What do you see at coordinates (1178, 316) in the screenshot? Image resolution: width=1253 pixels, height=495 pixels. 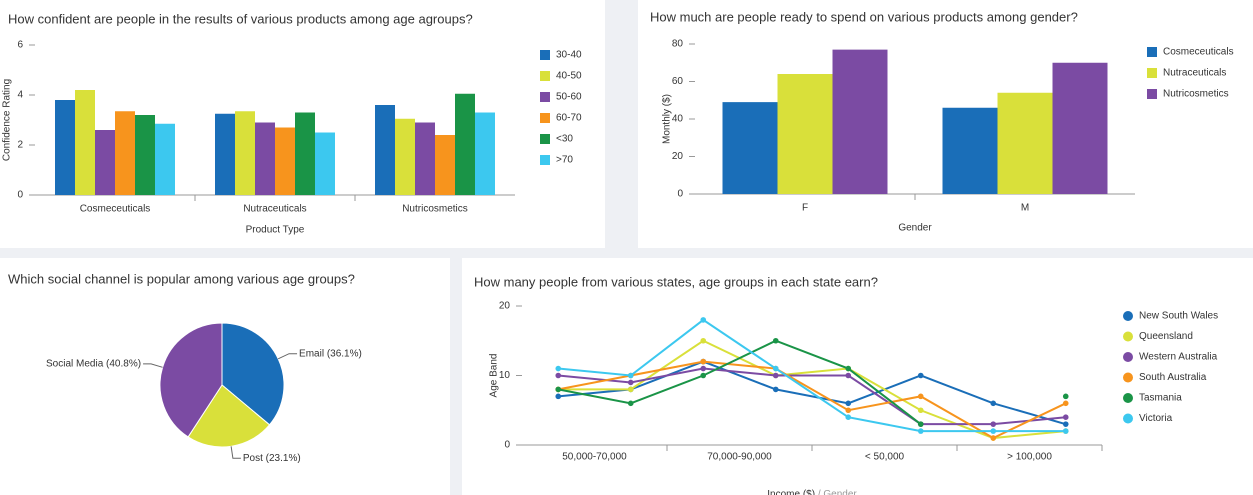 I see `legend-label: New South Wales` at bounding box center [1178, 316].